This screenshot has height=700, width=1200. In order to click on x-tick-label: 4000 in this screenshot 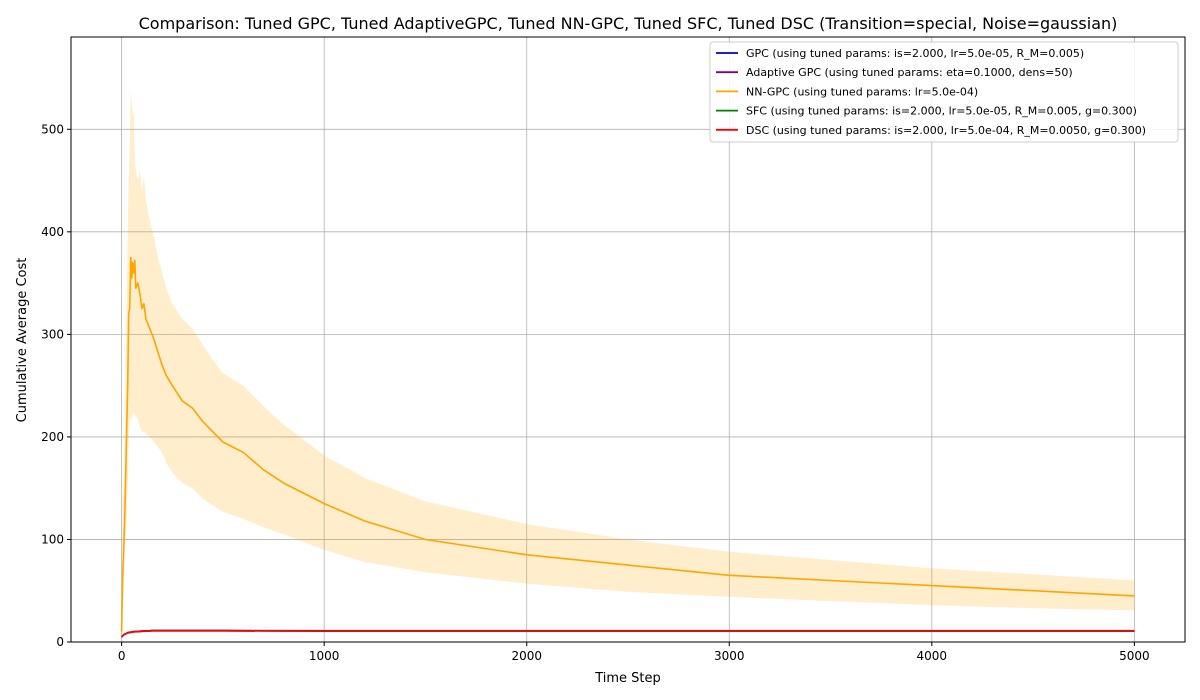, I will do `click(932, 656)`.